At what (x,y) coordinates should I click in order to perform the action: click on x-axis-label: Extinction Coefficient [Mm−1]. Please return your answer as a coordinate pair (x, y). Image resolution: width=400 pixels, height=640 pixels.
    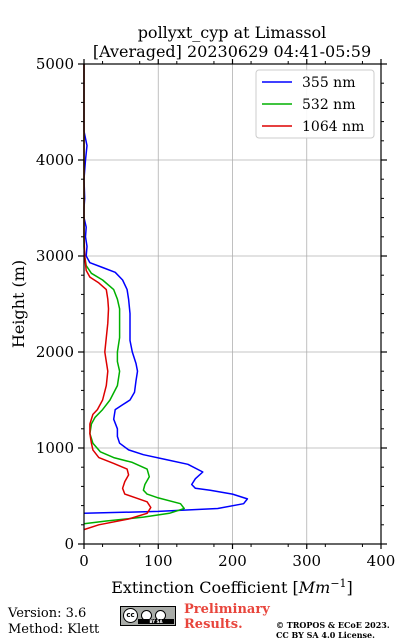
    Looking at the image, I should click on (232, 587).